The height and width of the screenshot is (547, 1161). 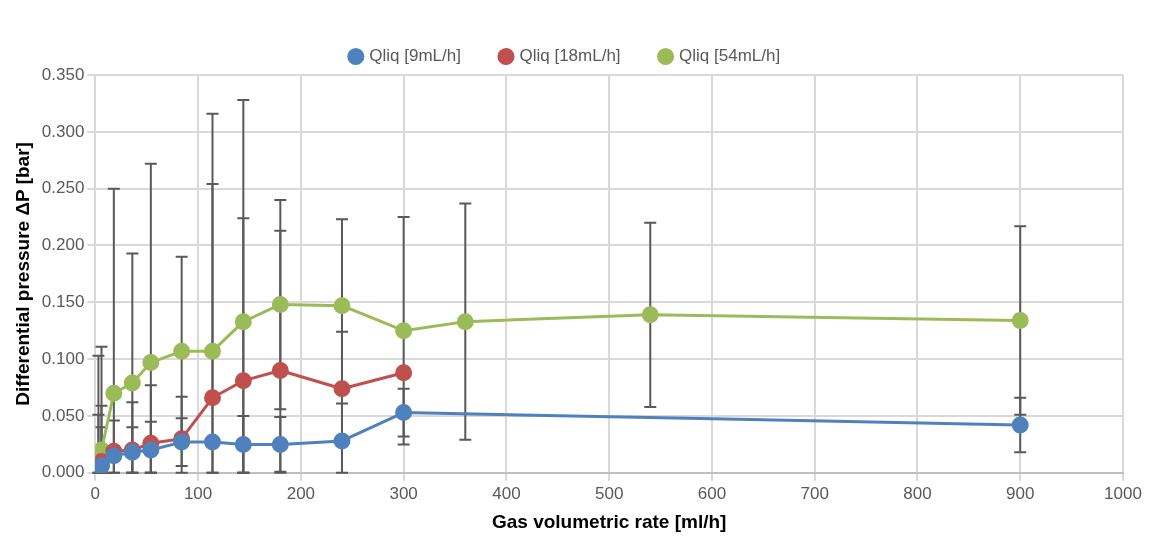 What do you see at coordinates (570, 56) in the screenshot?
I see `legend-label: Qliq [18mL/h]` at bounding box center [570, 56].